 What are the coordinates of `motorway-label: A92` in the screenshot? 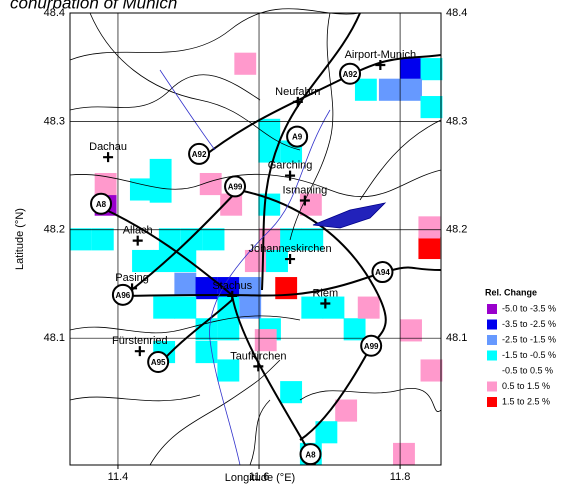 It's located at (350, 74).